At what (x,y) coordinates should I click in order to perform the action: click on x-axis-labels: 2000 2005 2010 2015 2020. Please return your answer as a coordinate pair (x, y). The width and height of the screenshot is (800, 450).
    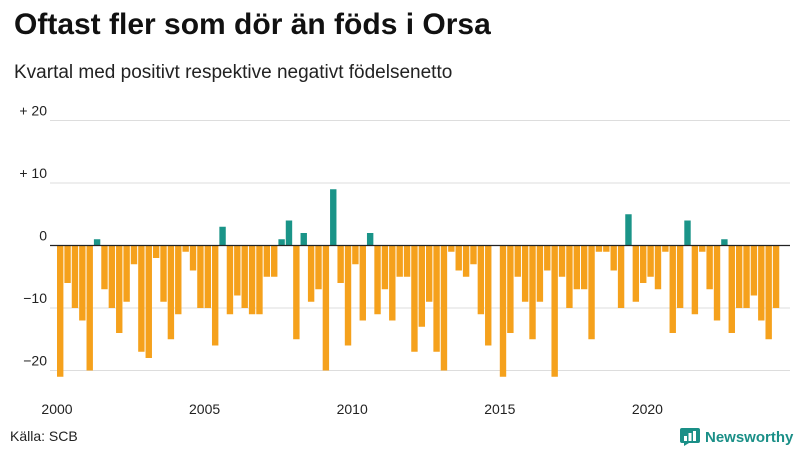
    Looking at the image, I should click on (352, 409).